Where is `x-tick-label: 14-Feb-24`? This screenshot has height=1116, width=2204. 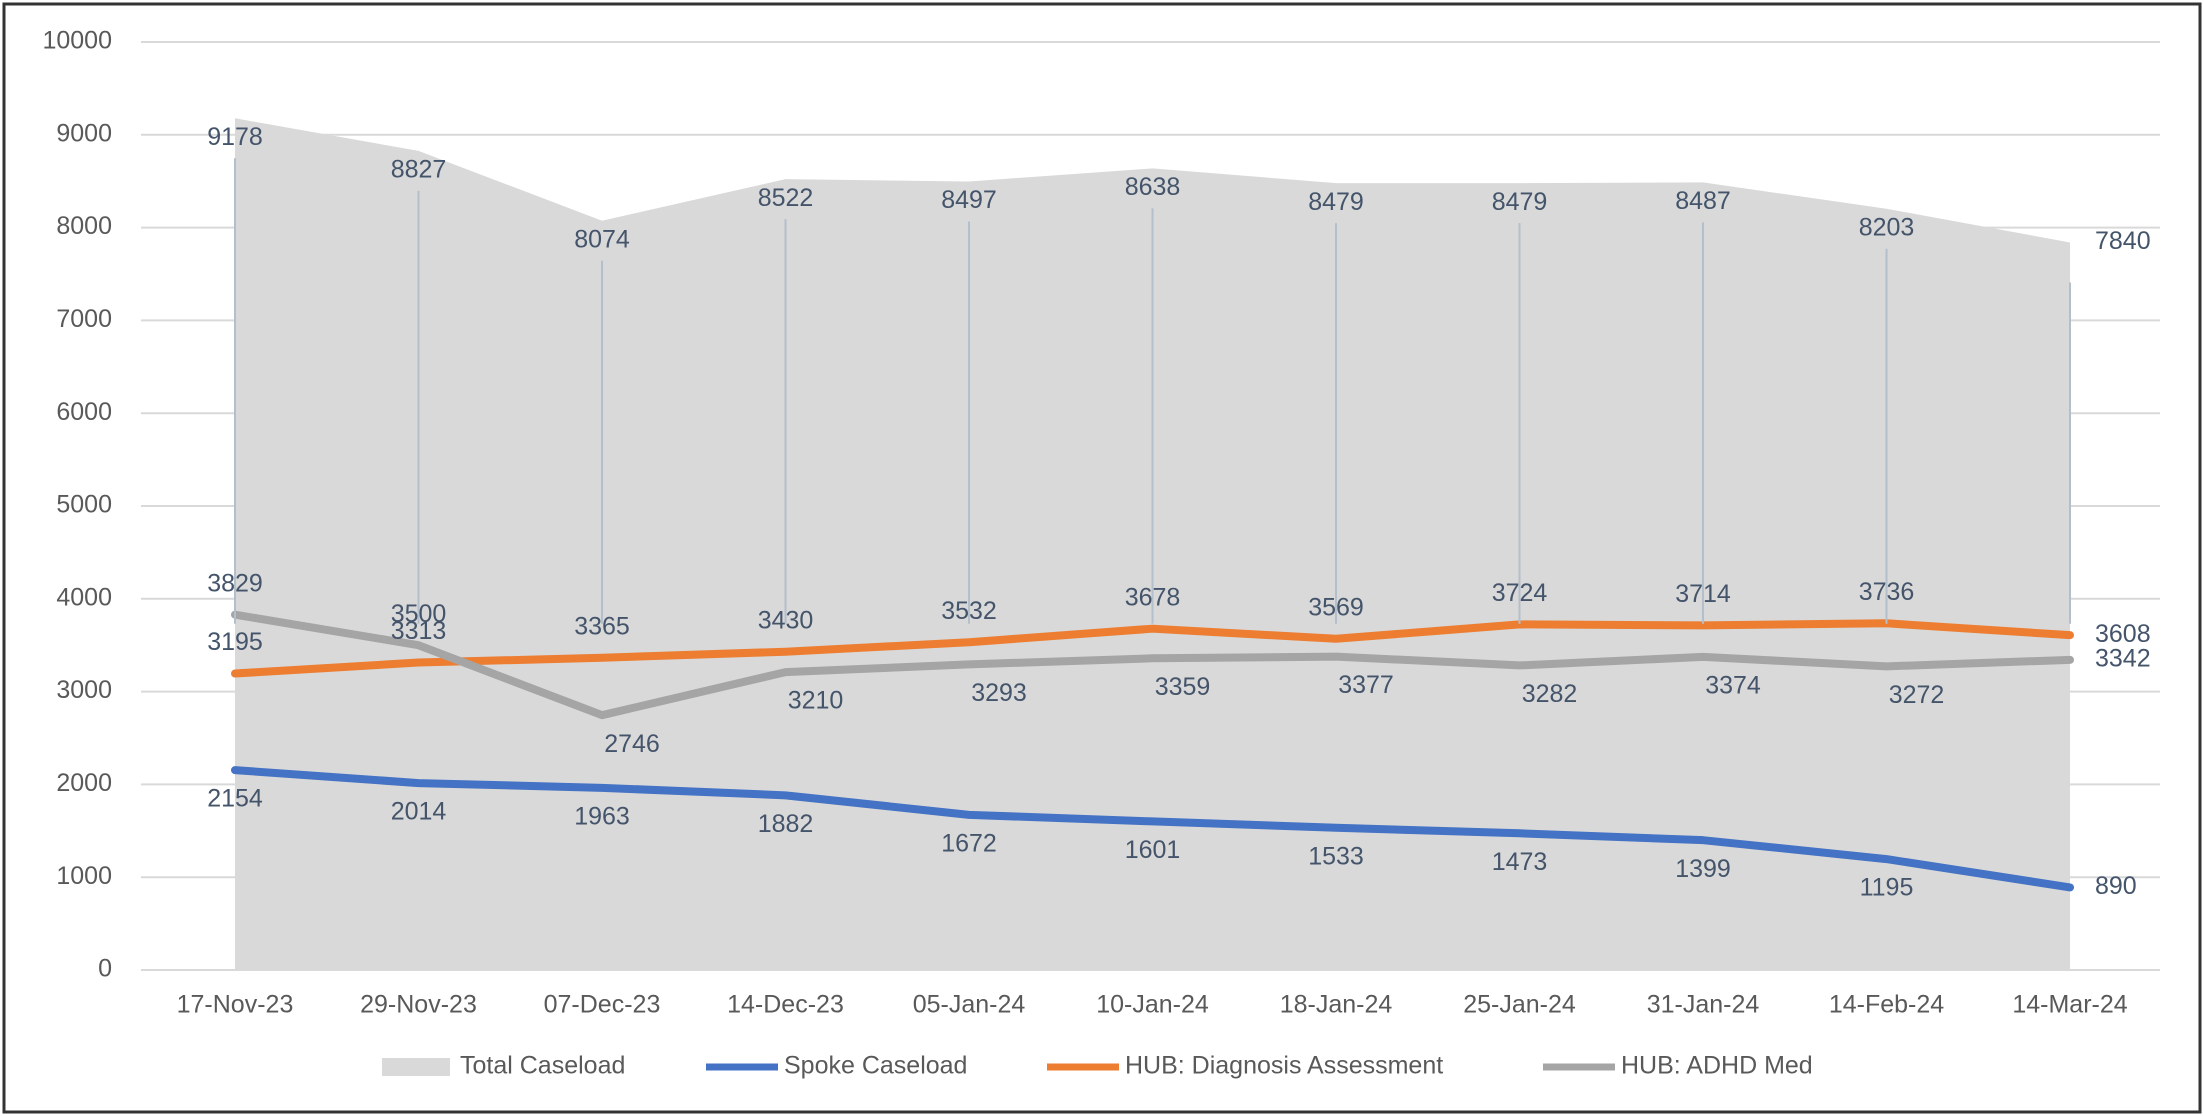
x-tick-label: 14-Feb-24 is located at coordinates (1886, 1005).